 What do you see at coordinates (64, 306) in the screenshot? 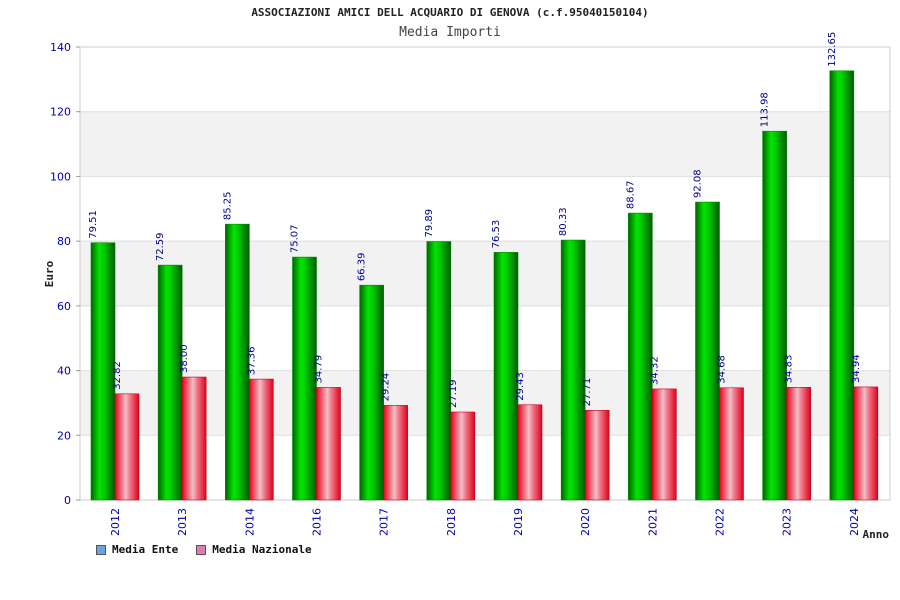
I see `y-tick-label: 60` at bounding box center [64, 306].